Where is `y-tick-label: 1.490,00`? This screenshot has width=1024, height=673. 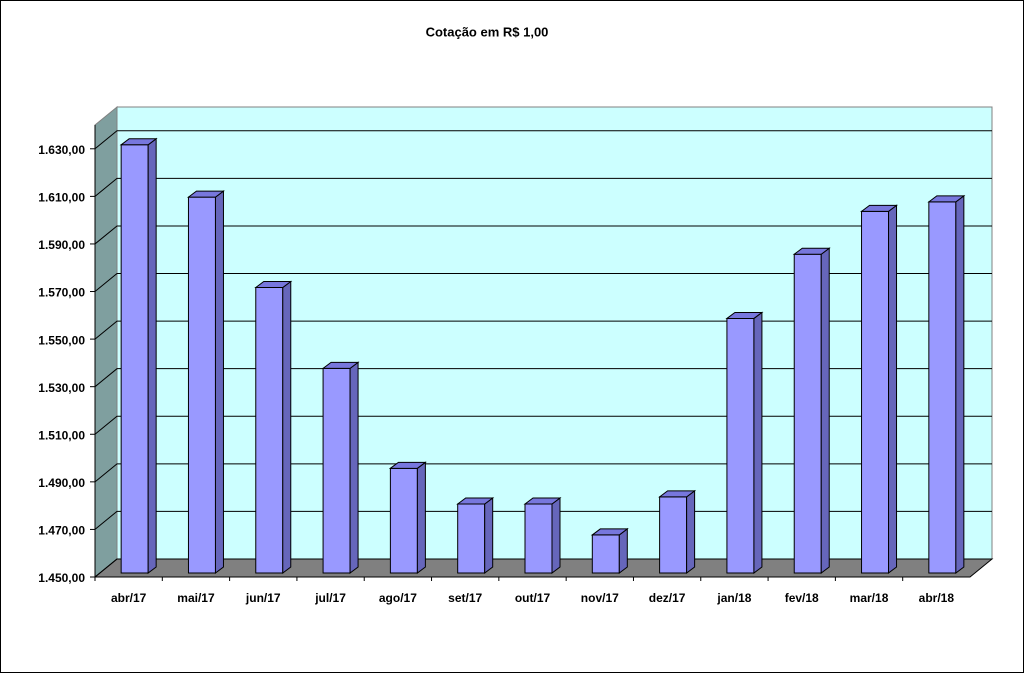 y-tick-label: 1.490,00 is located at coordinates (61, 483).